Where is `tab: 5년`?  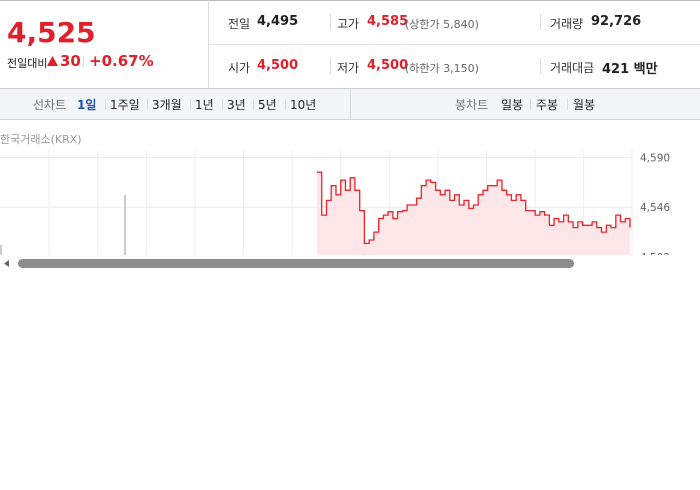
tab: 5년 is located at coordinates (267, 105).